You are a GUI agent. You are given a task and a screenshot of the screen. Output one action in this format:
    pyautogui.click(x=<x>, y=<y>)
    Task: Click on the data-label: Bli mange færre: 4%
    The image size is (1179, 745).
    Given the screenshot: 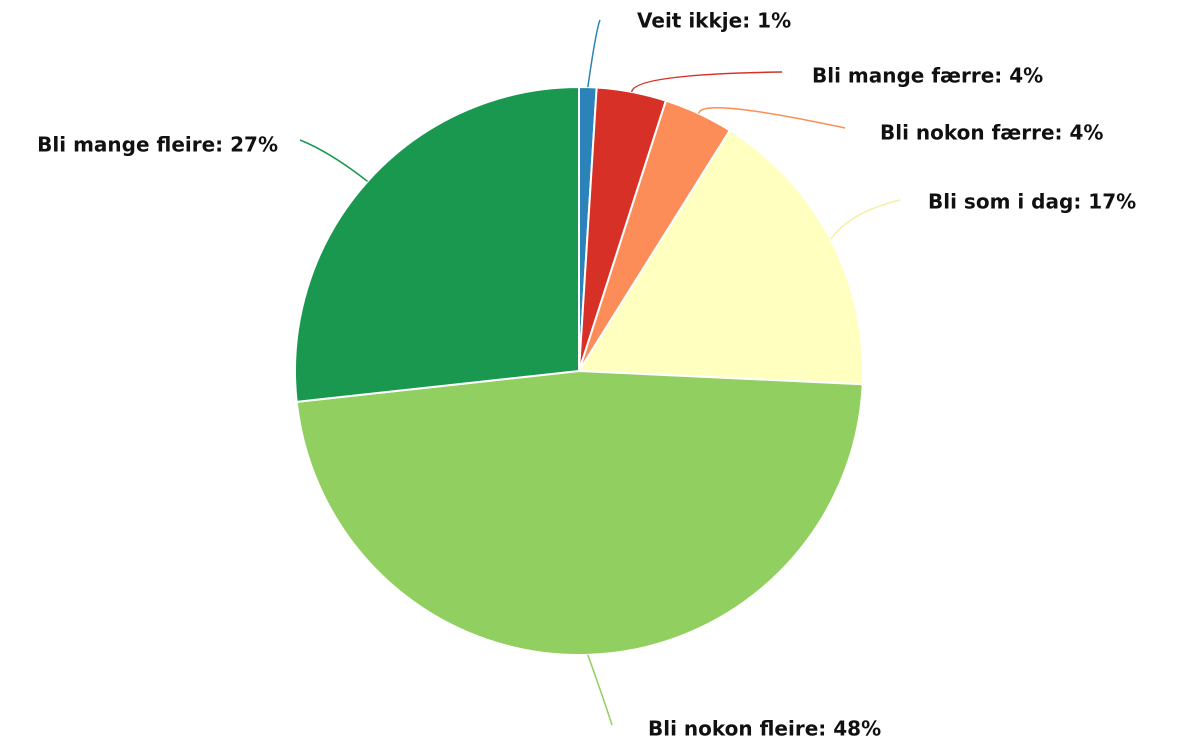 What is the action you would take?
    pyautogui.click(x=927, y=76)
    